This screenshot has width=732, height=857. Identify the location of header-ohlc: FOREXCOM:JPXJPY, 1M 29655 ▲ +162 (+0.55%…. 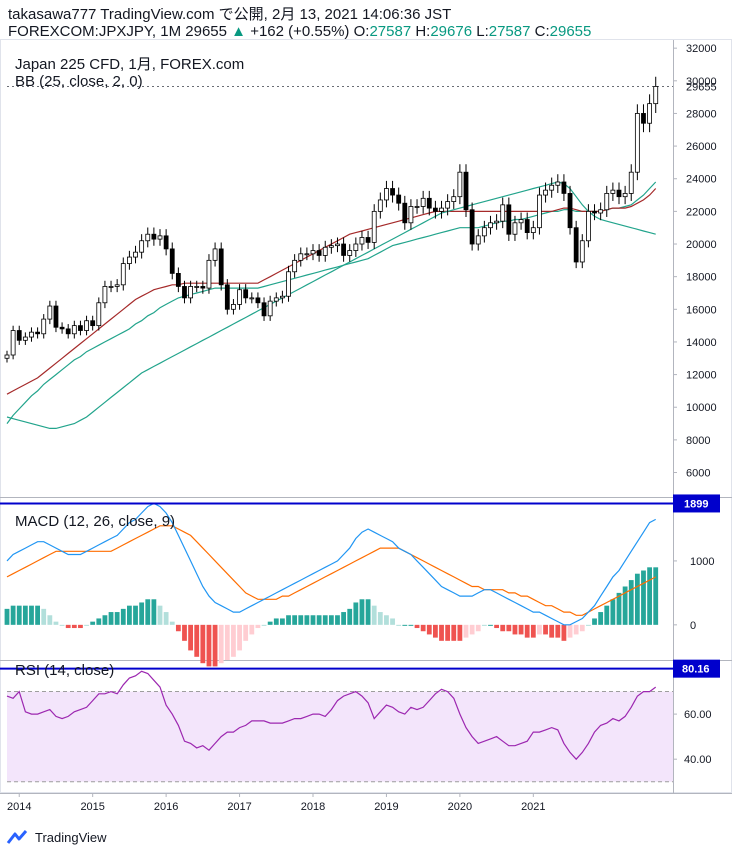
(299, 31).